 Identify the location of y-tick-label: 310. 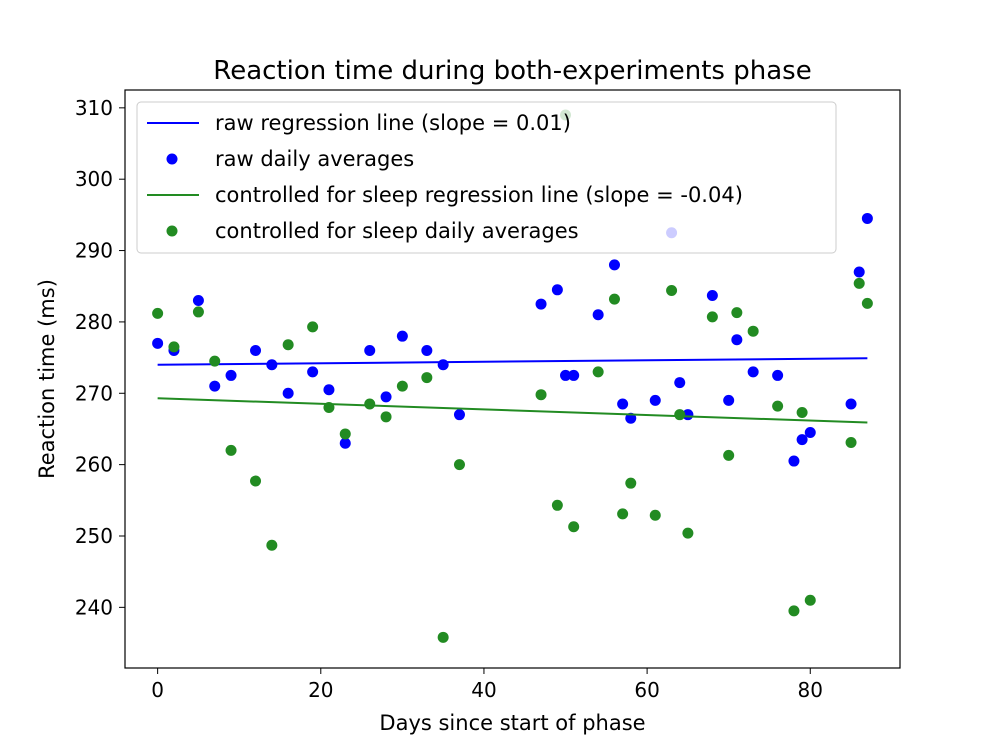
(94, 108).